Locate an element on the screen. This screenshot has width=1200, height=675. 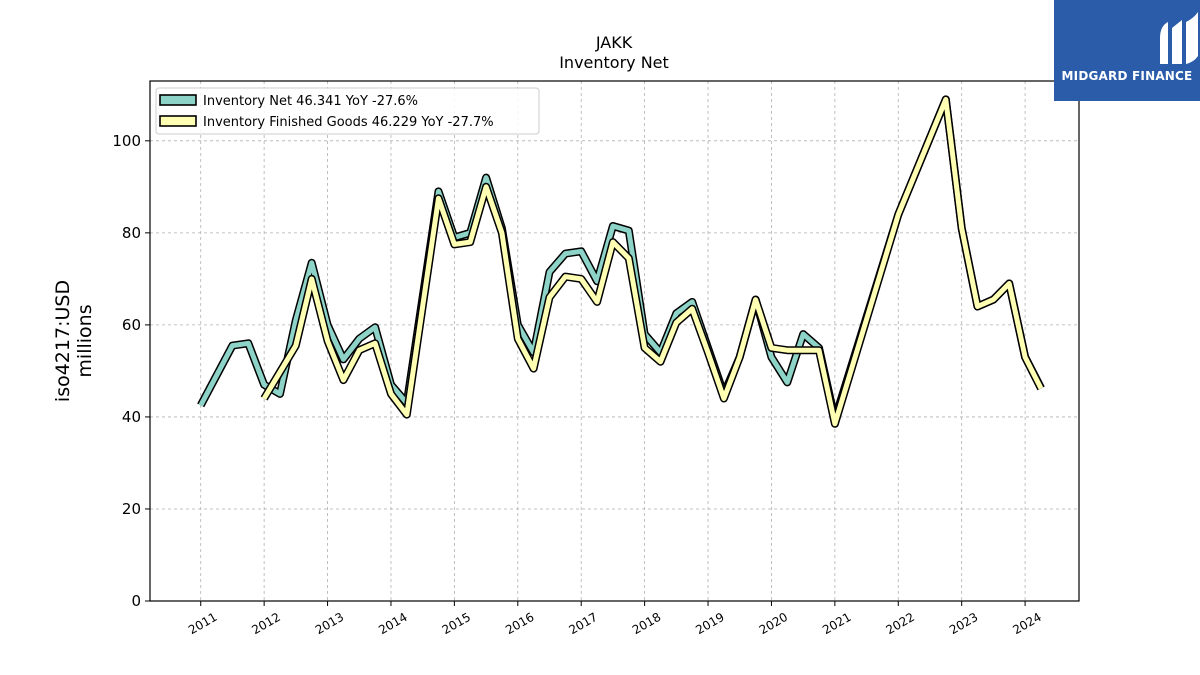
x-tick-label: 2020 is located at coordinates (773, 623).